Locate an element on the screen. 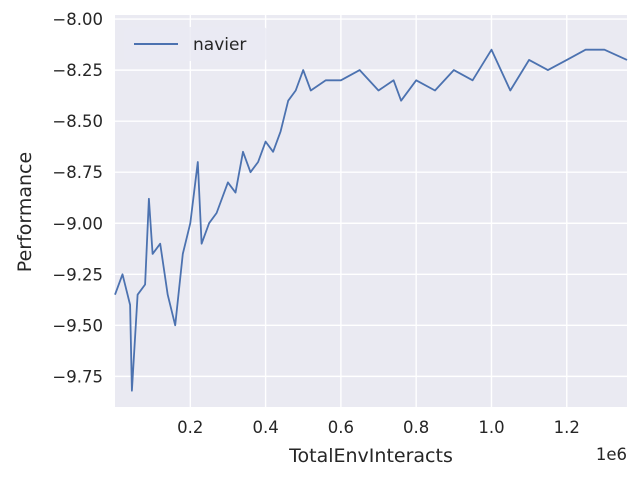  y-tick-label: −9.75 is located at coordinates (77, 376).